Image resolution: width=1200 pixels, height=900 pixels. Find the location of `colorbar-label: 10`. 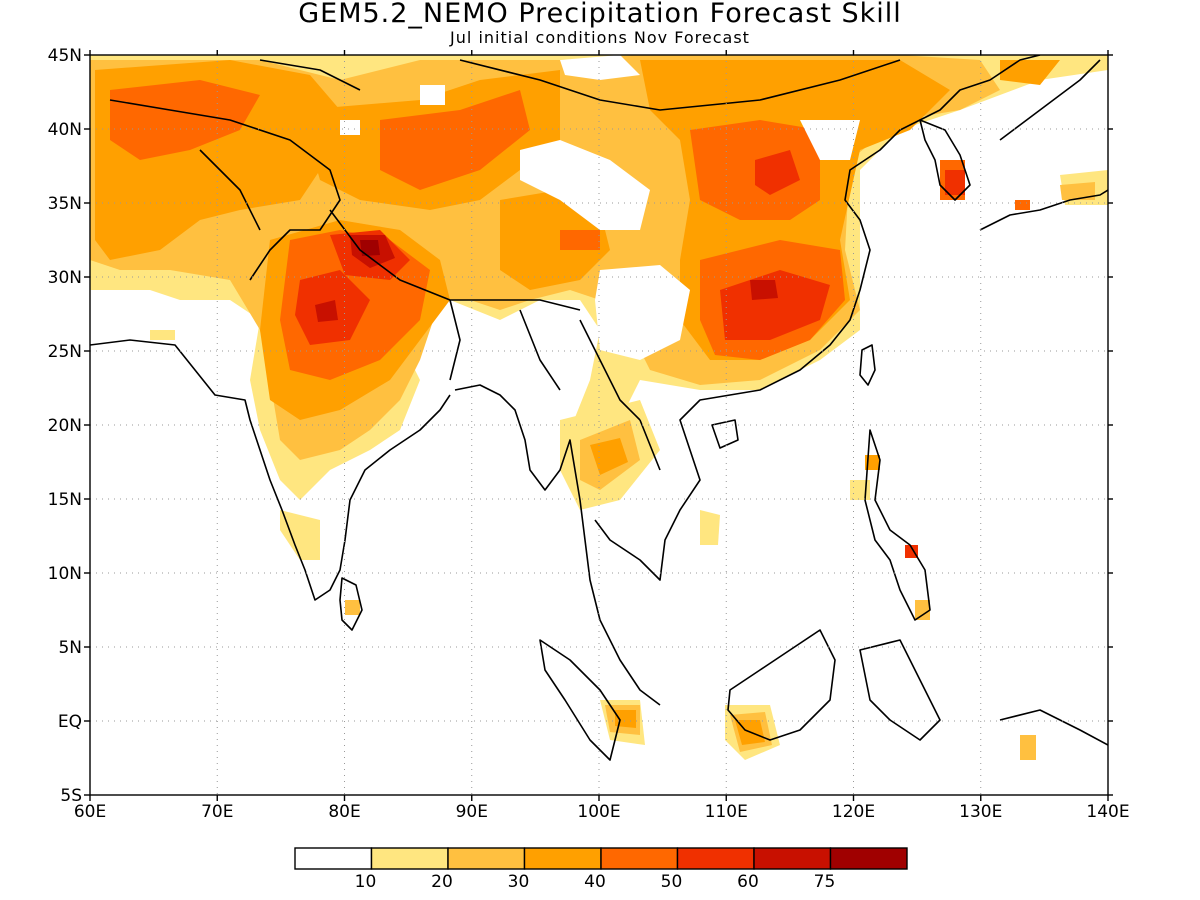

colorbar-label: 10 is located at coordinates (366, 882).